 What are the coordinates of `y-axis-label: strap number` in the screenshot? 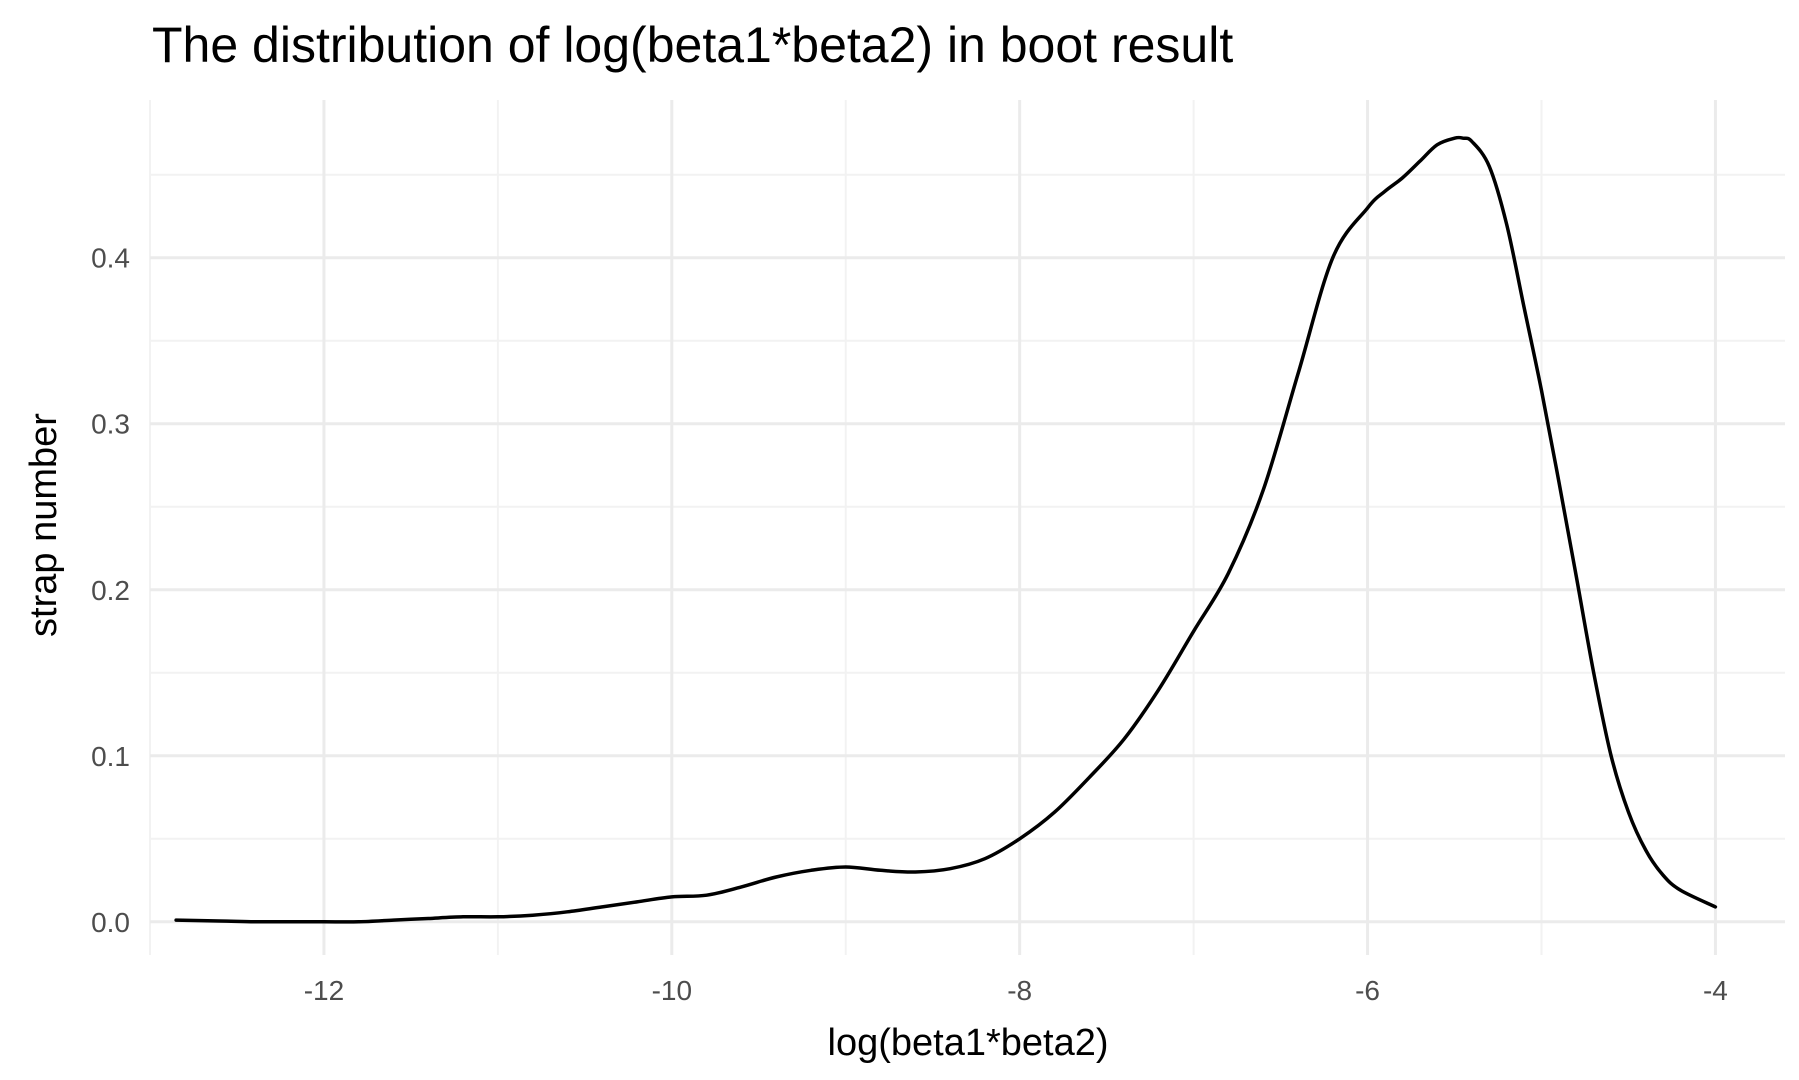 It's located at (44, 525).